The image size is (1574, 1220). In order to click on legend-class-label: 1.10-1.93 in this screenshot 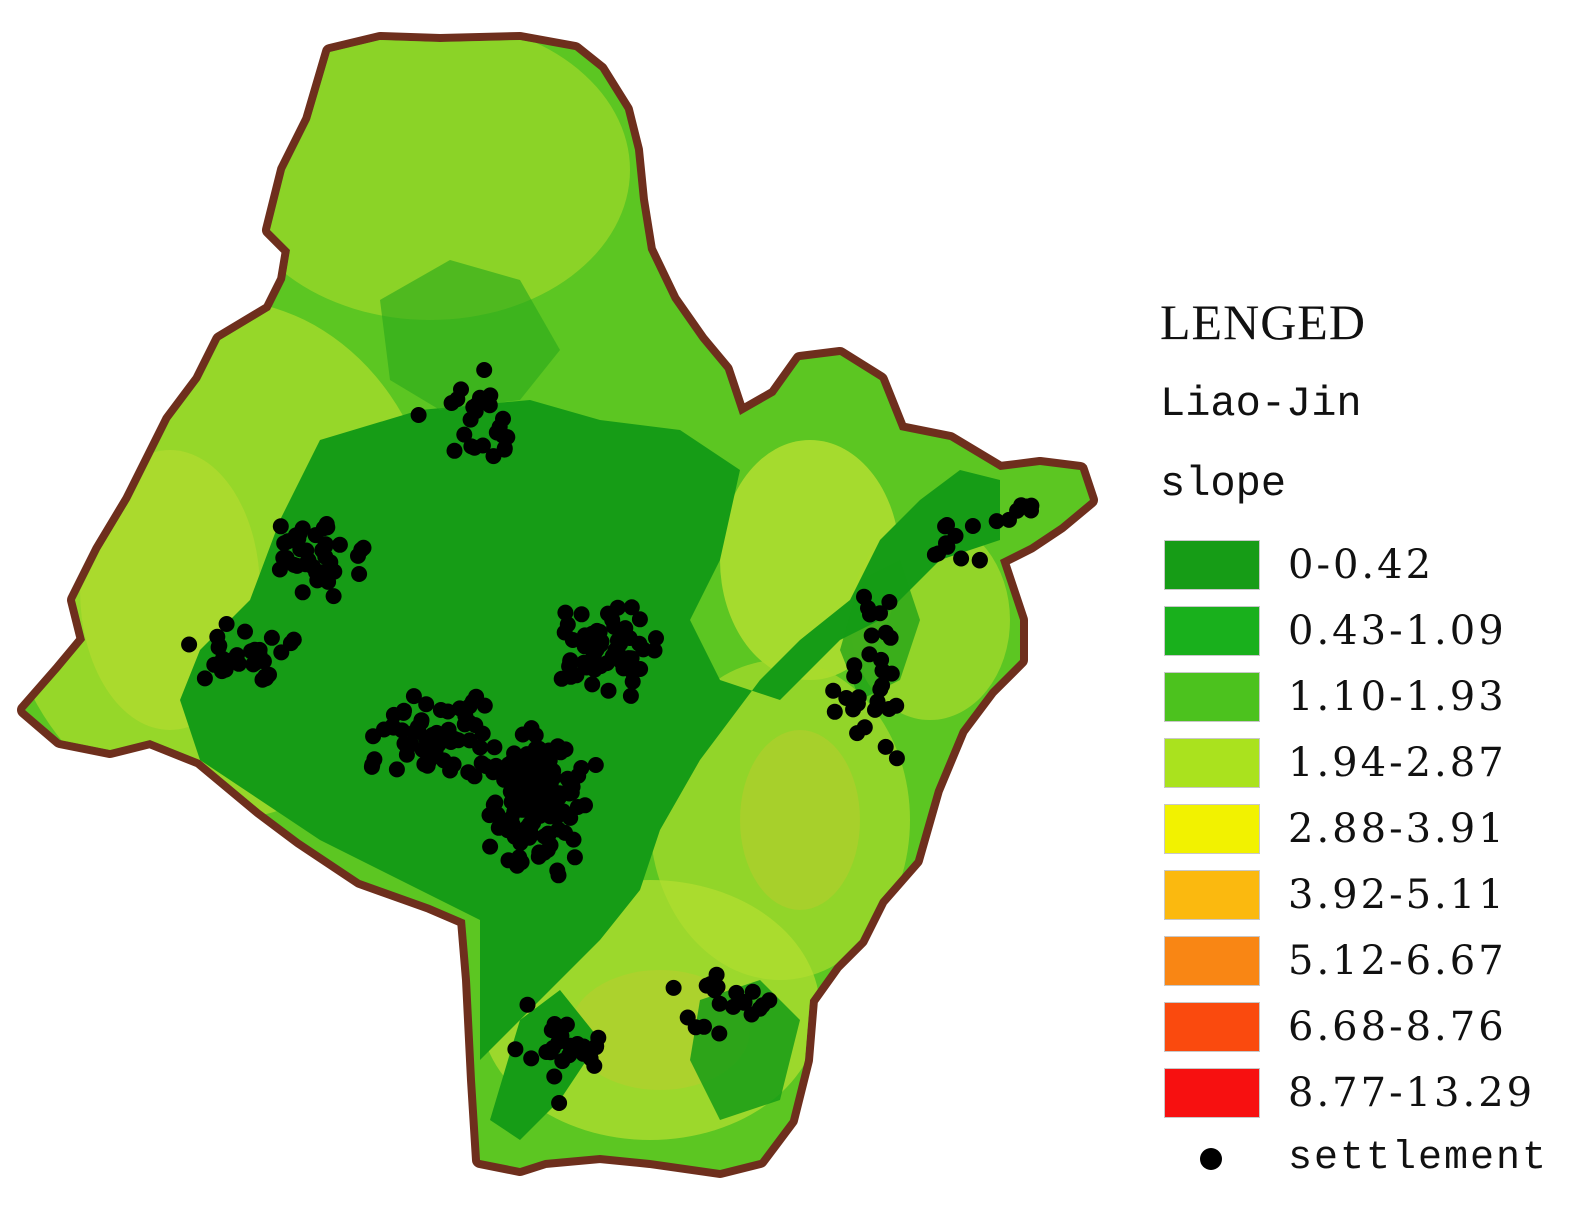, I will do `click(1397, 697)`.